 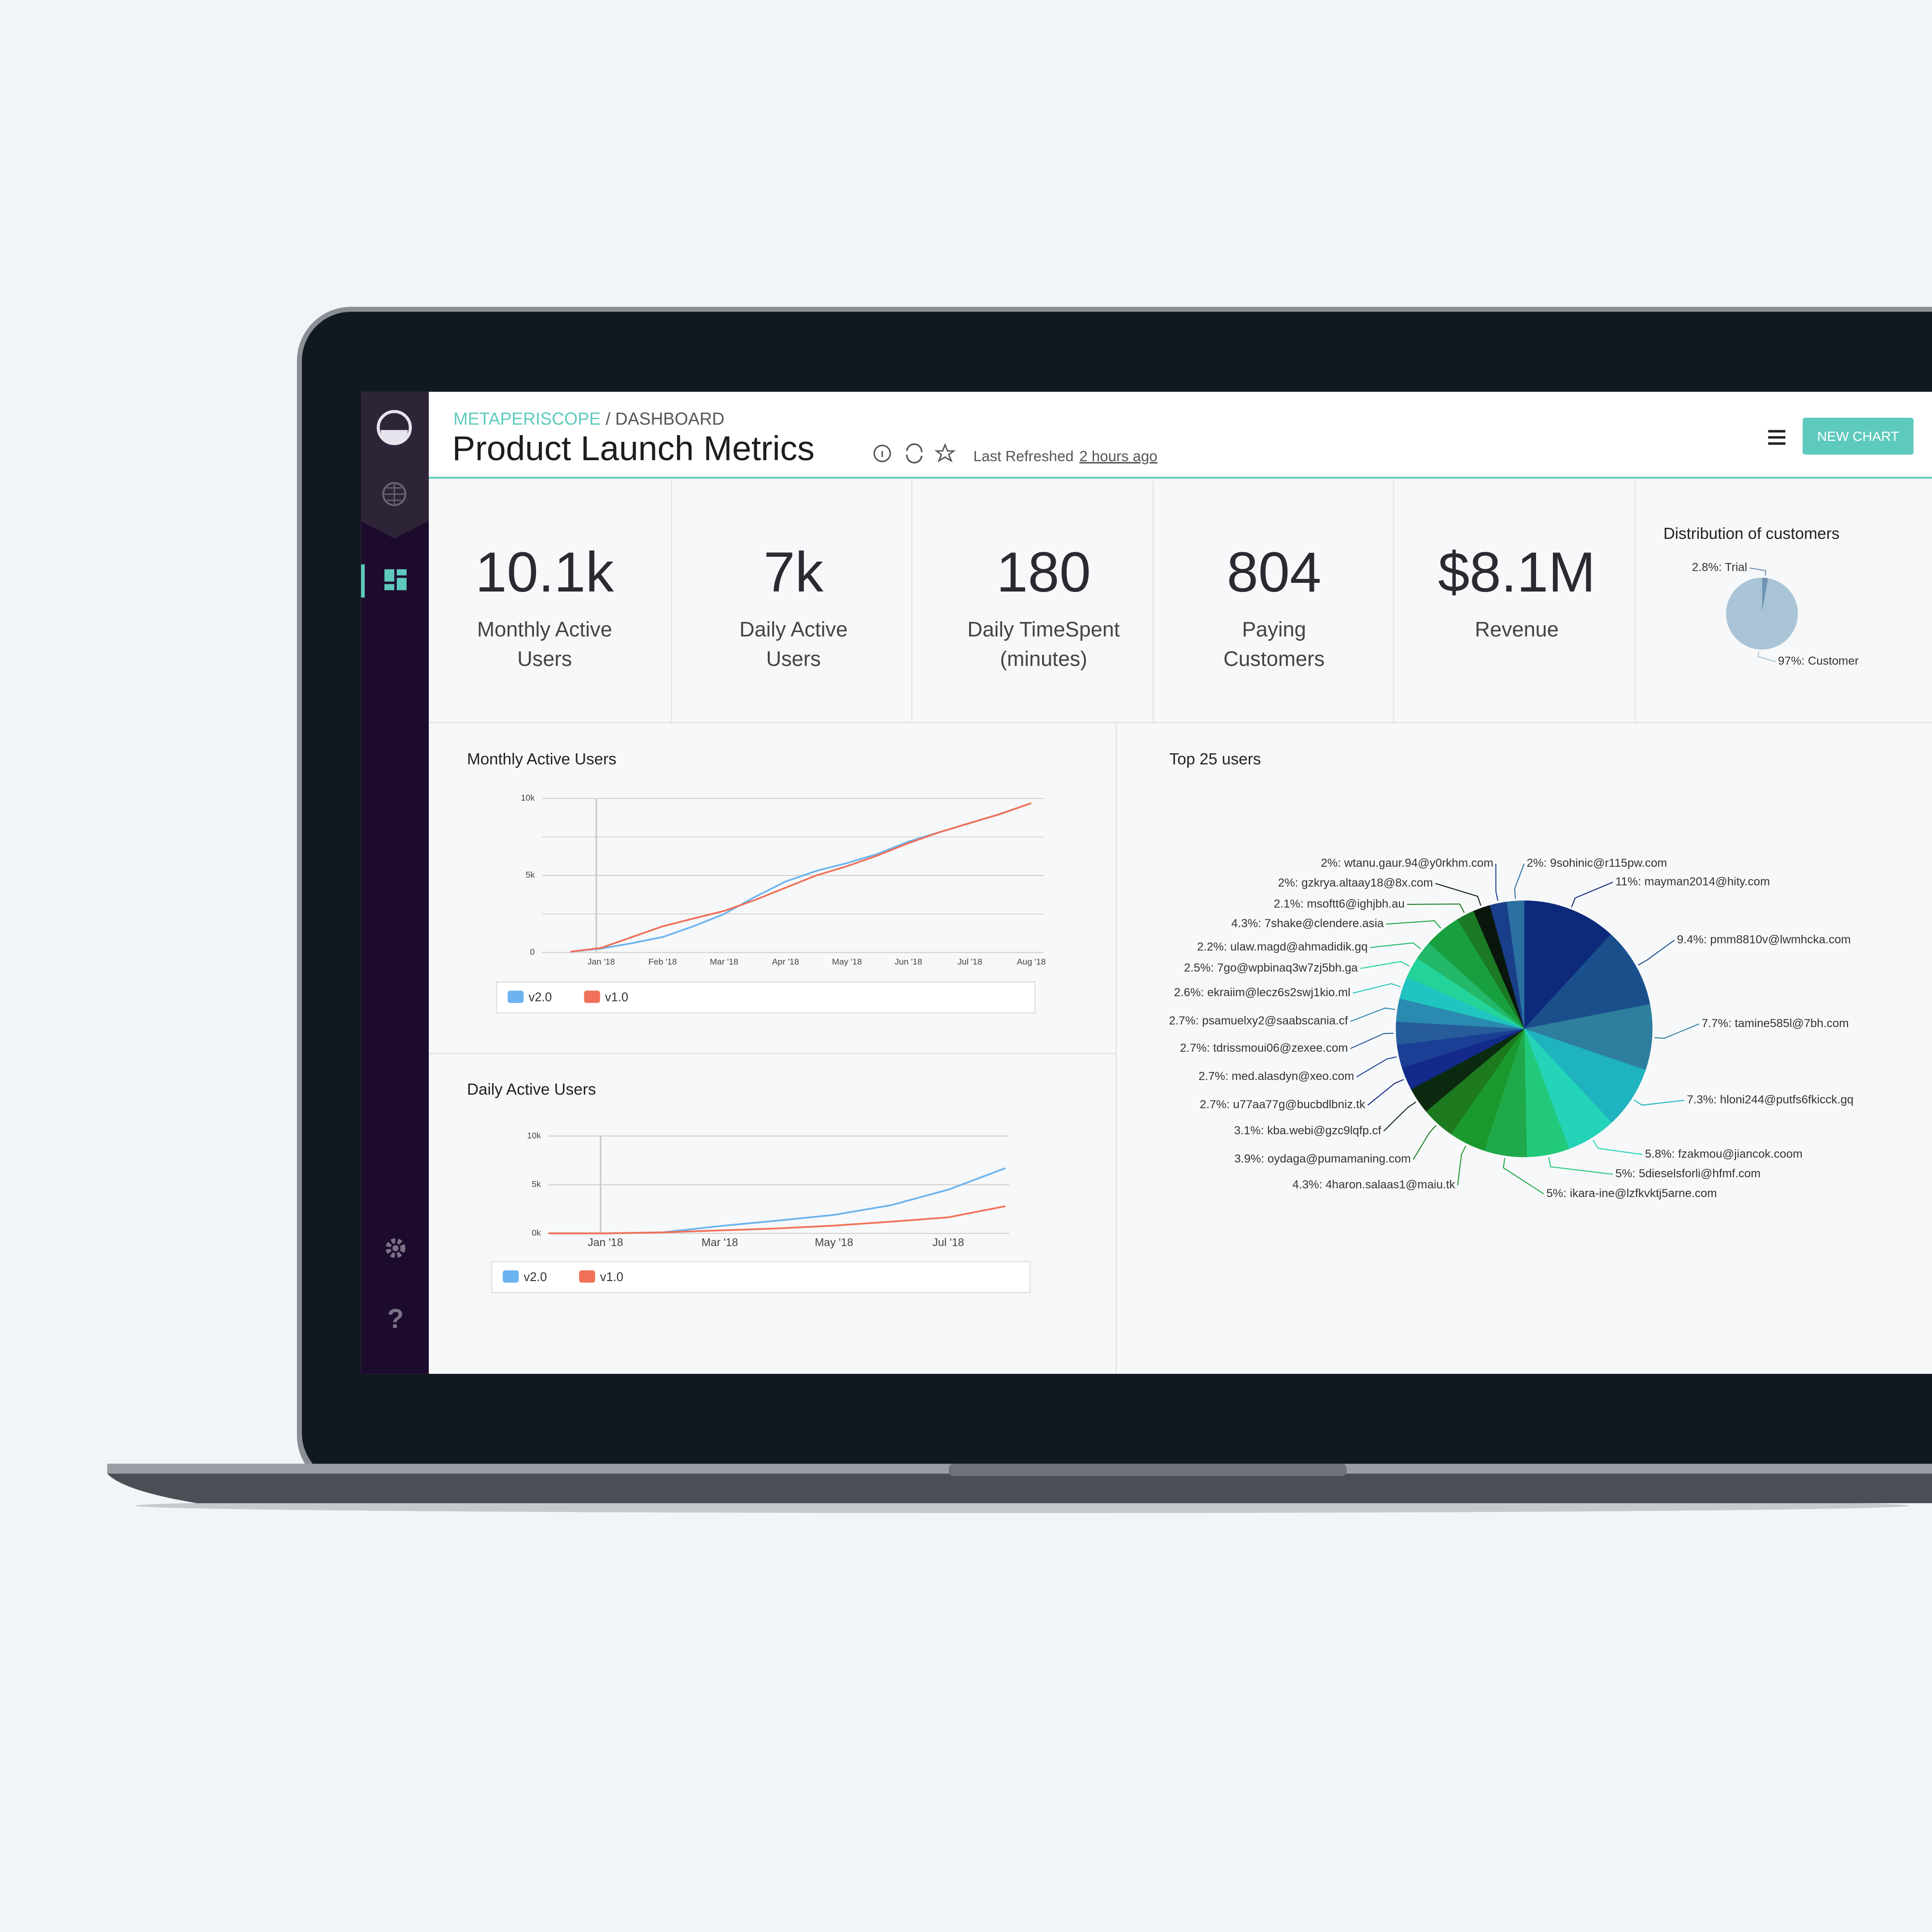 What do you see at coordinates (1264, 1048) in the screenshot?
I see `slice-label: 2.7%: tdrissmoui06@zexee.com` at bounding box center [1264, 1048].